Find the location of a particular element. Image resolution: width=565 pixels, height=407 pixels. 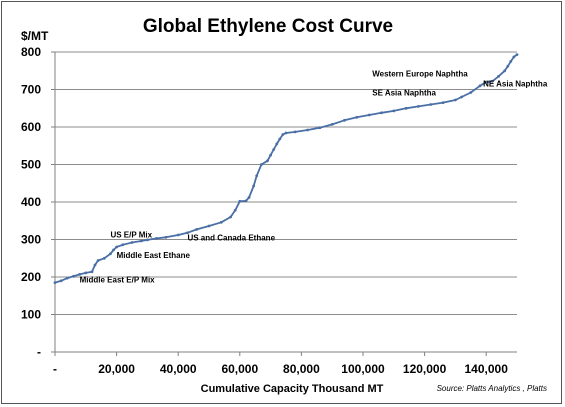

y-tick-label: 700 is located at coordinates (31, 90).